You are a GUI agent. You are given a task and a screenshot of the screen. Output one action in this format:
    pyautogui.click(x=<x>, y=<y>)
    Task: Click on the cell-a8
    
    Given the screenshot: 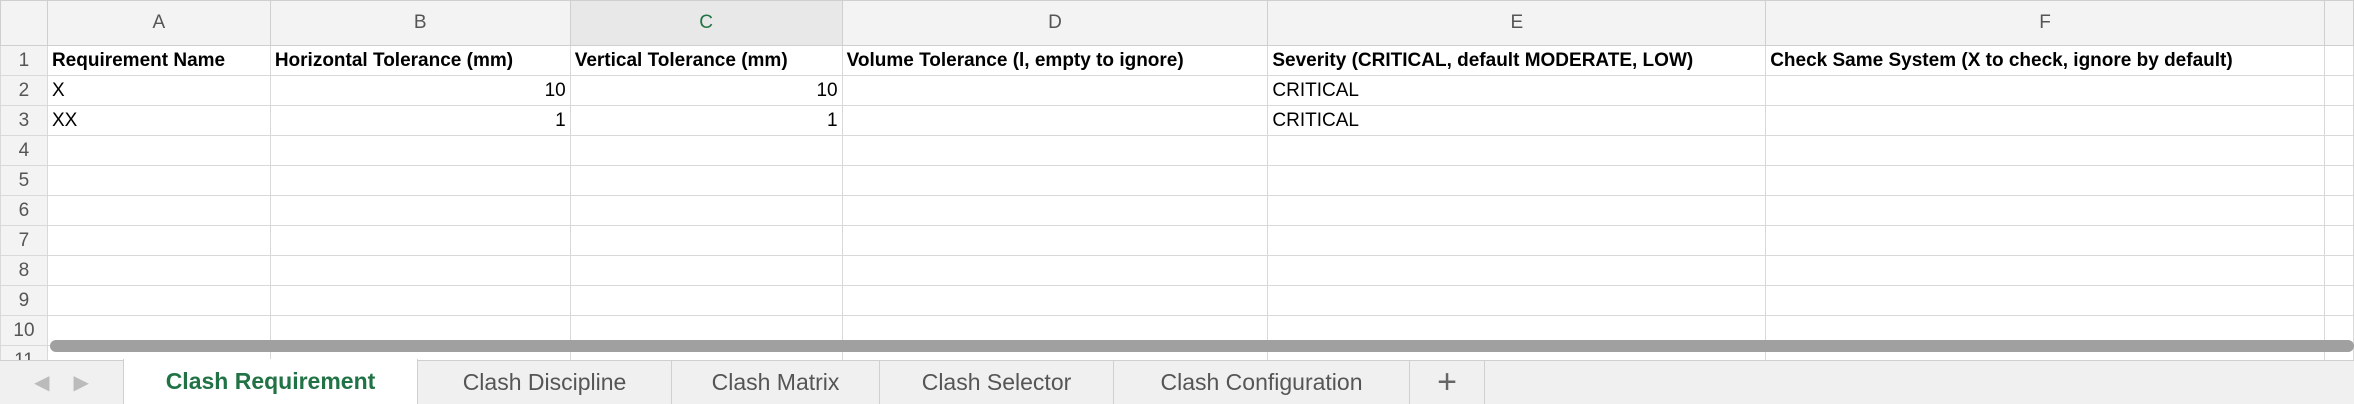 What is the action you would take?
    pyautogui.click(x=158, y=270)
    